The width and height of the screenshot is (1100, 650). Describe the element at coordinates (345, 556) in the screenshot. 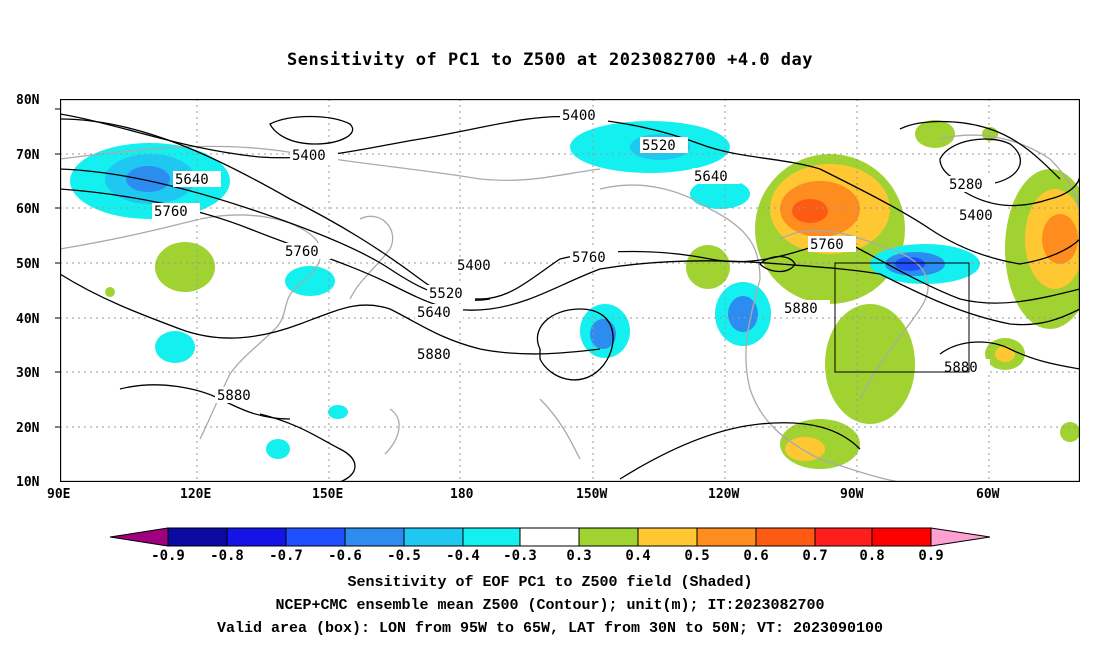

I see `colorbar-label: -0.6` at that location.